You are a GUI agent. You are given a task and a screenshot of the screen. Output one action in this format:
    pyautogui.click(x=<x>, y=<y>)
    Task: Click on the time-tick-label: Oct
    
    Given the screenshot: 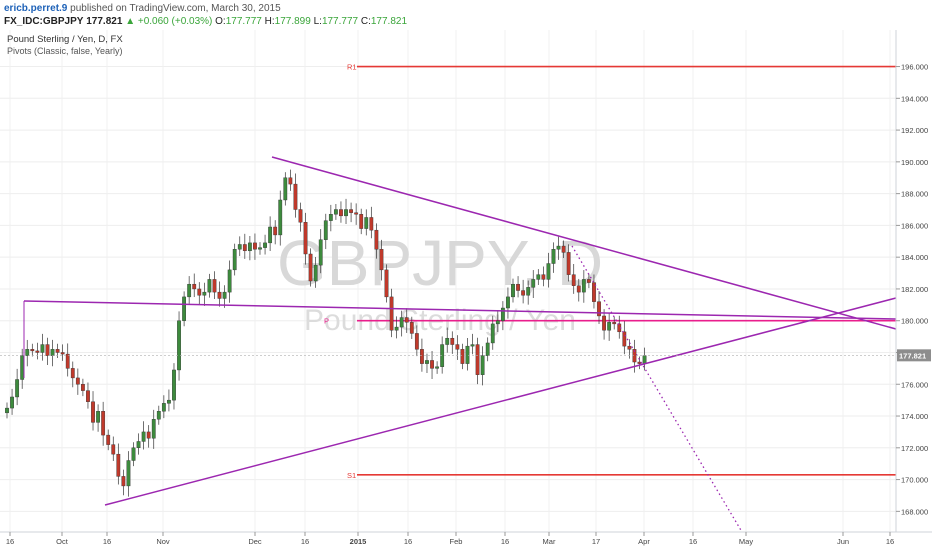 What is the action you would take?
    pyautogui.click(x=62, y=541)
    